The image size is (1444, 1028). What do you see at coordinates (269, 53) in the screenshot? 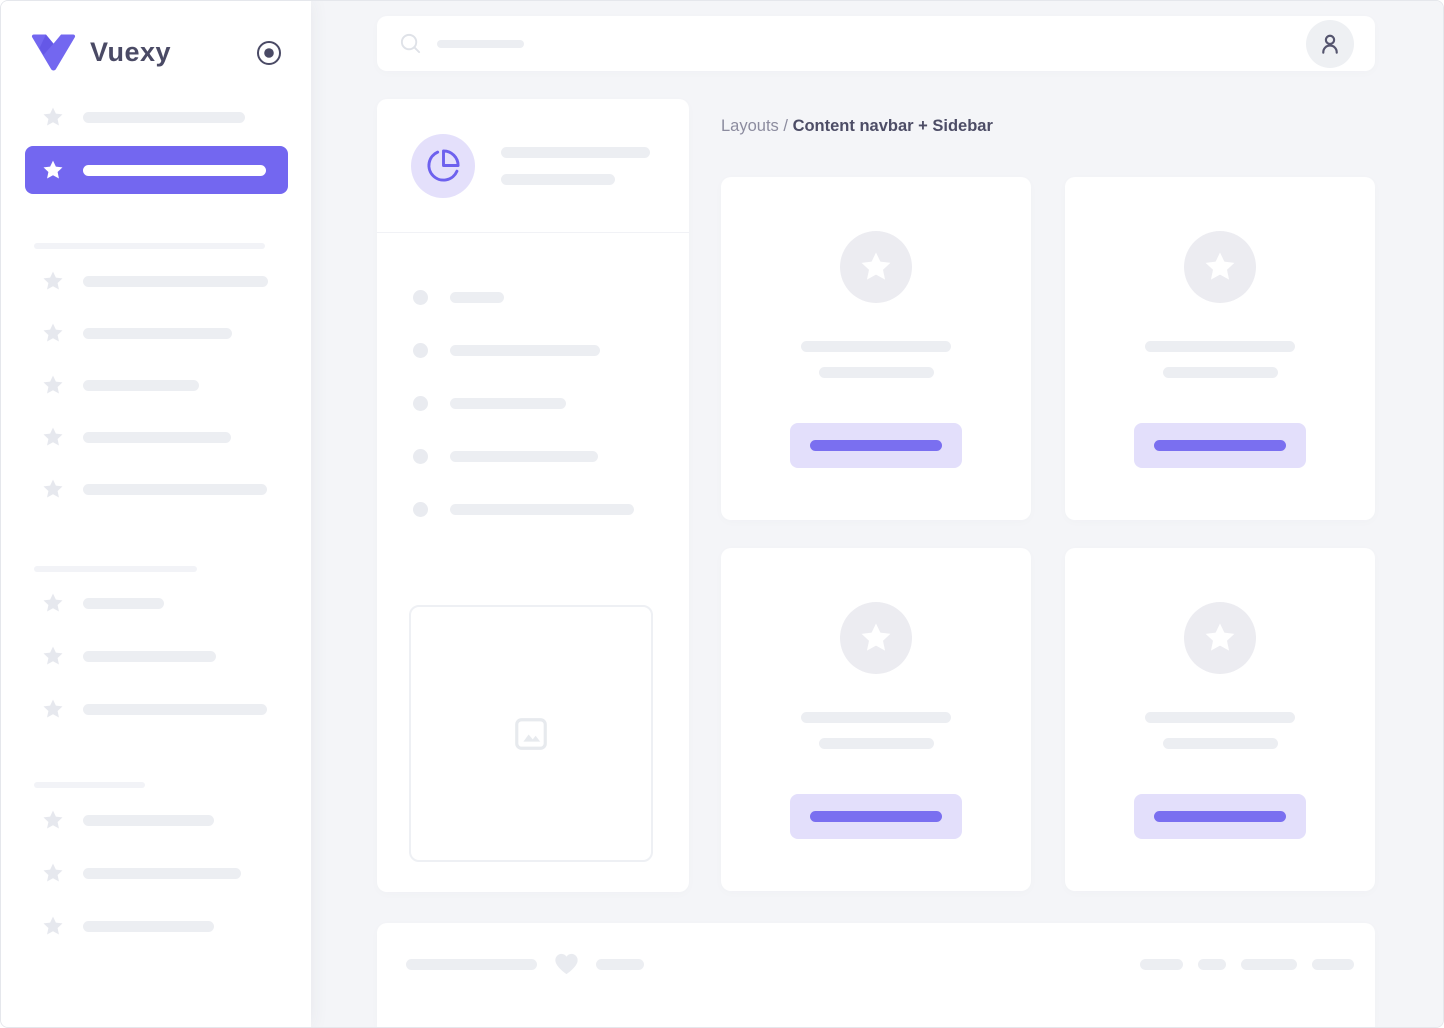
I see `menu-pin-toggle-icon` at bounding box center [269, 53].